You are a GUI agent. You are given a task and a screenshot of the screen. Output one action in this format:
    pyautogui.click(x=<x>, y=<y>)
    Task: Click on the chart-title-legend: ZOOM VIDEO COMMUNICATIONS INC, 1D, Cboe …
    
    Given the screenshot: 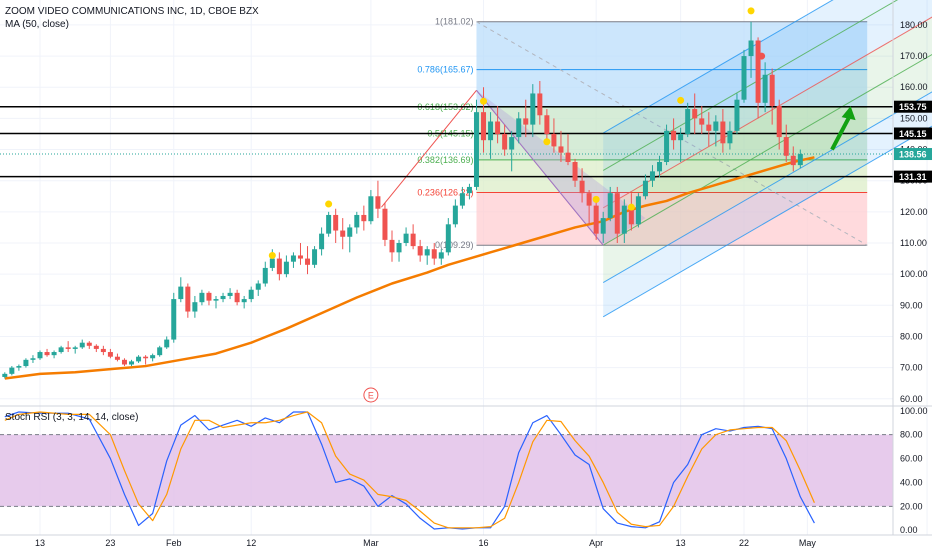 What is the action you would take?
    pyautogui.click(x=132, y=11)
    